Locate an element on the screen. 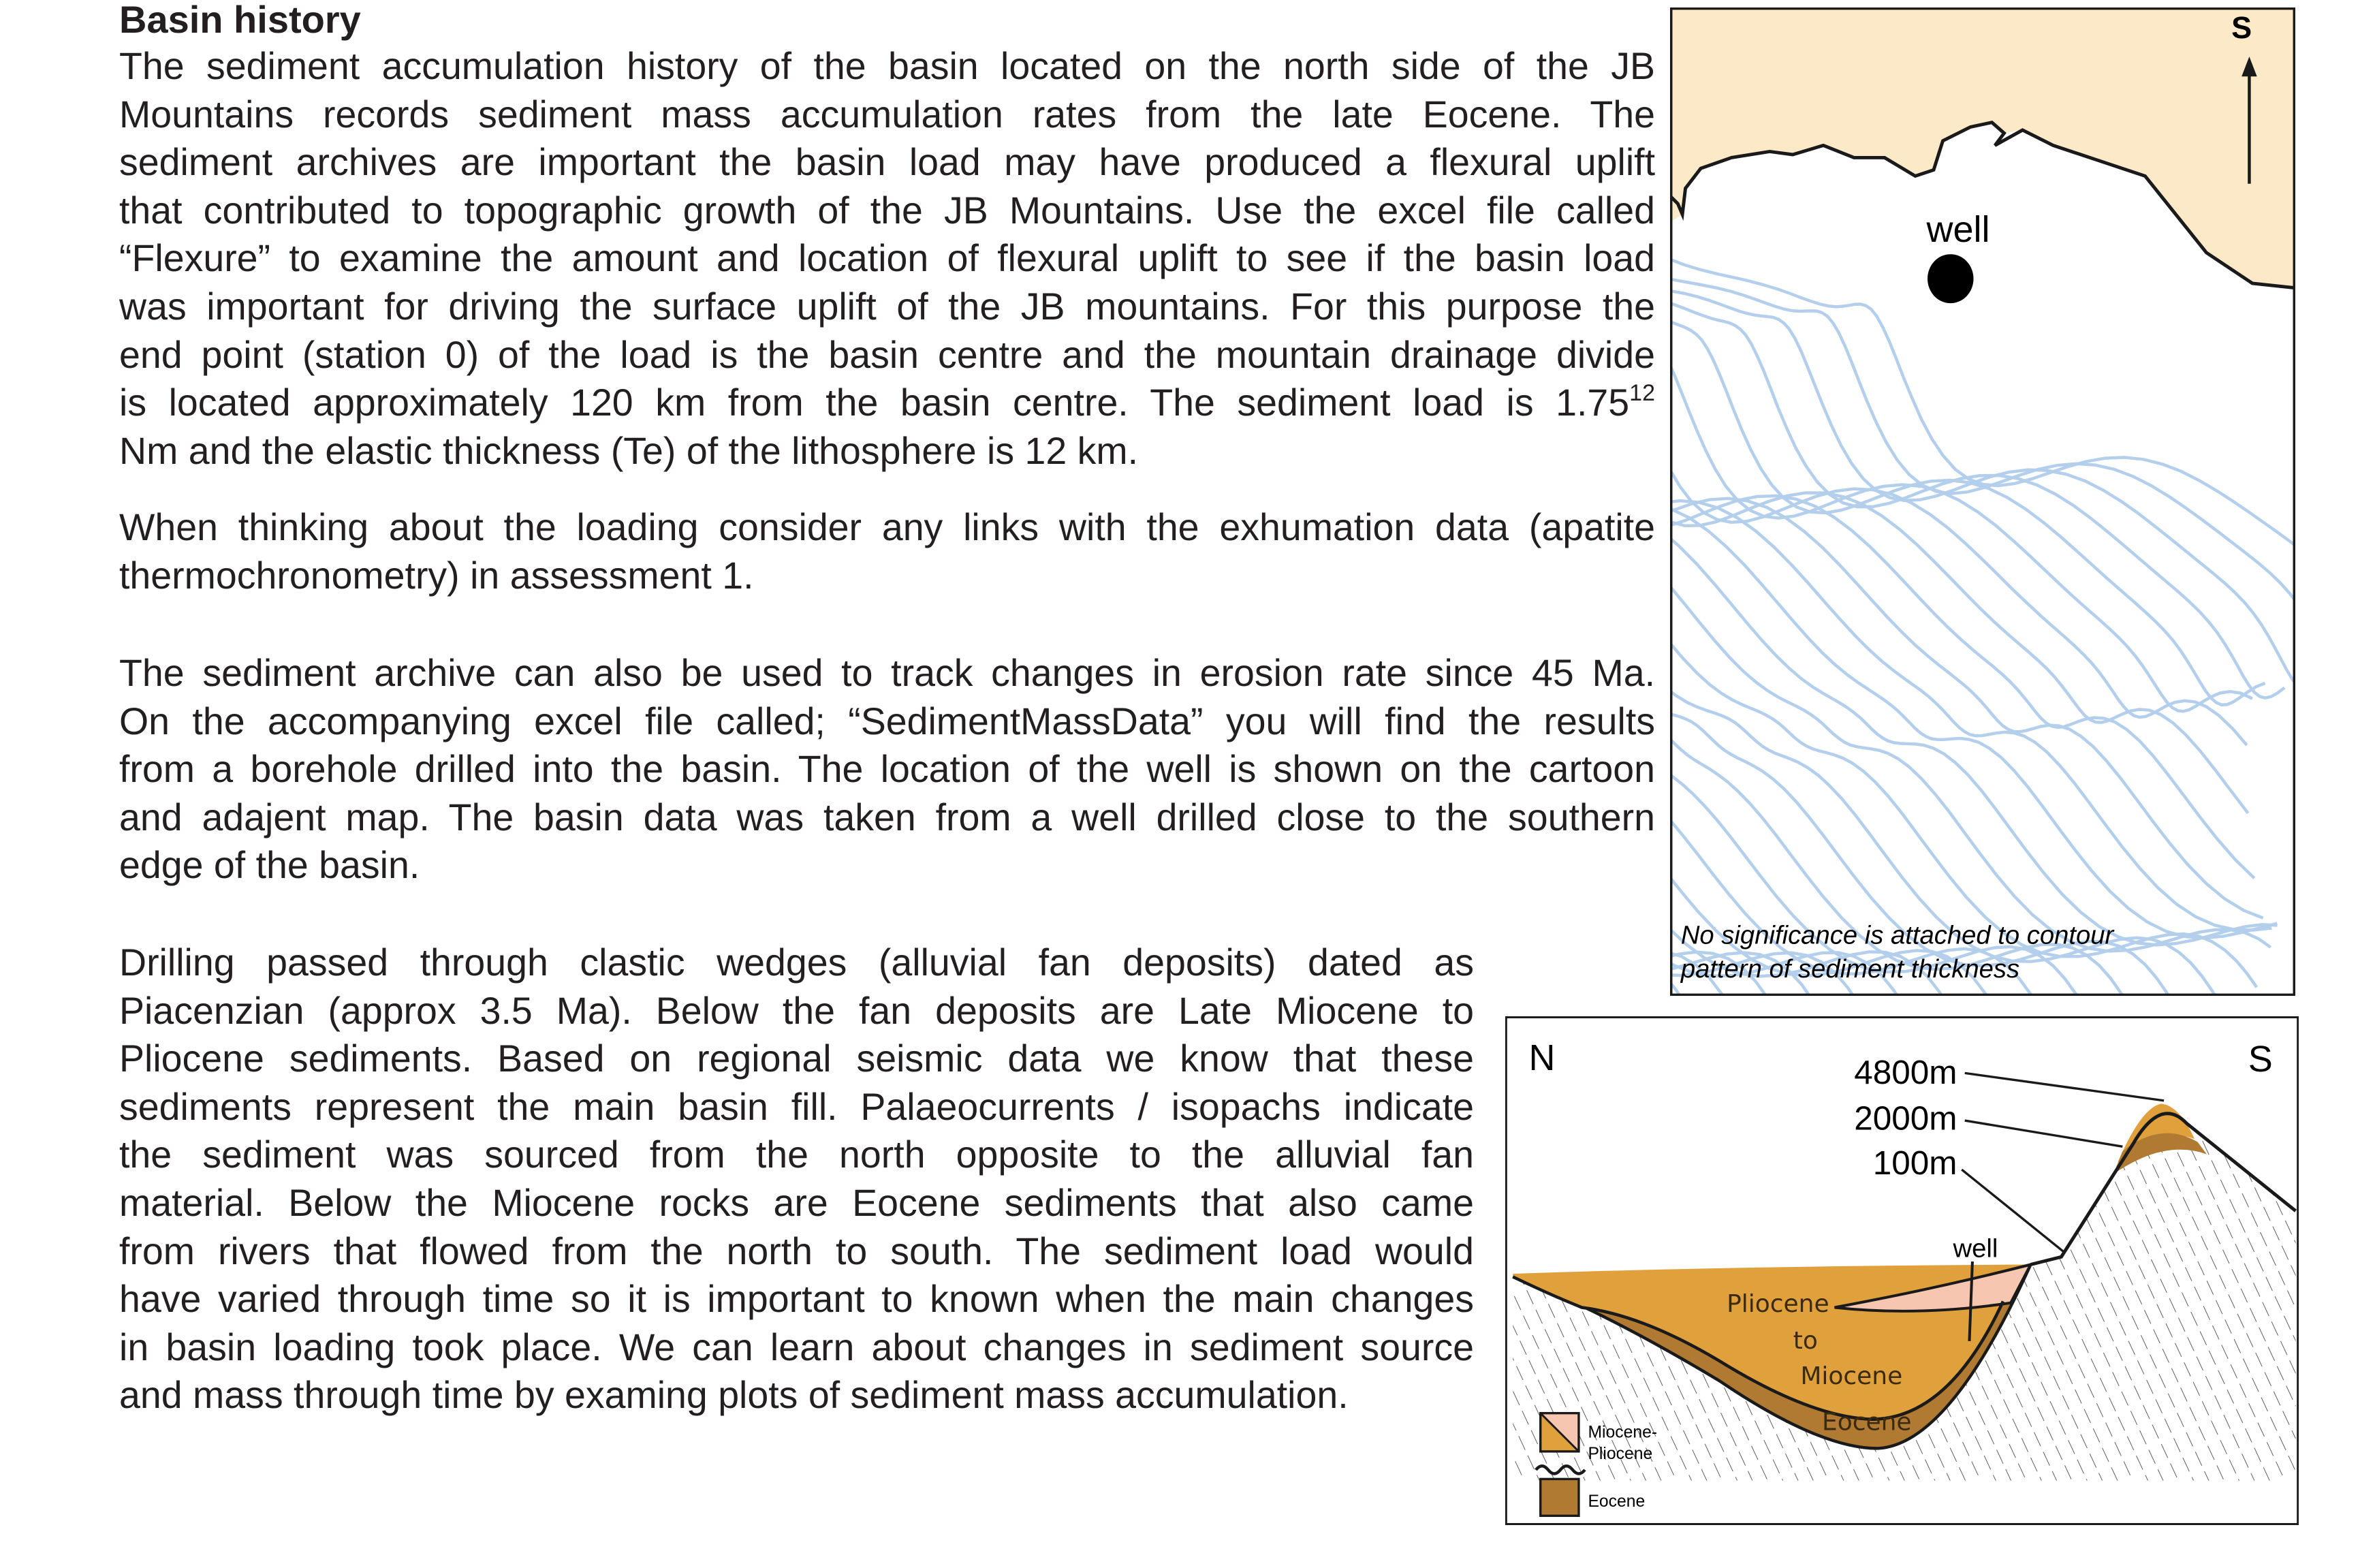 The height and width of the screenshot is (1568, 2375). text-line: edge of the basin. is located at coordinates (269, 865).